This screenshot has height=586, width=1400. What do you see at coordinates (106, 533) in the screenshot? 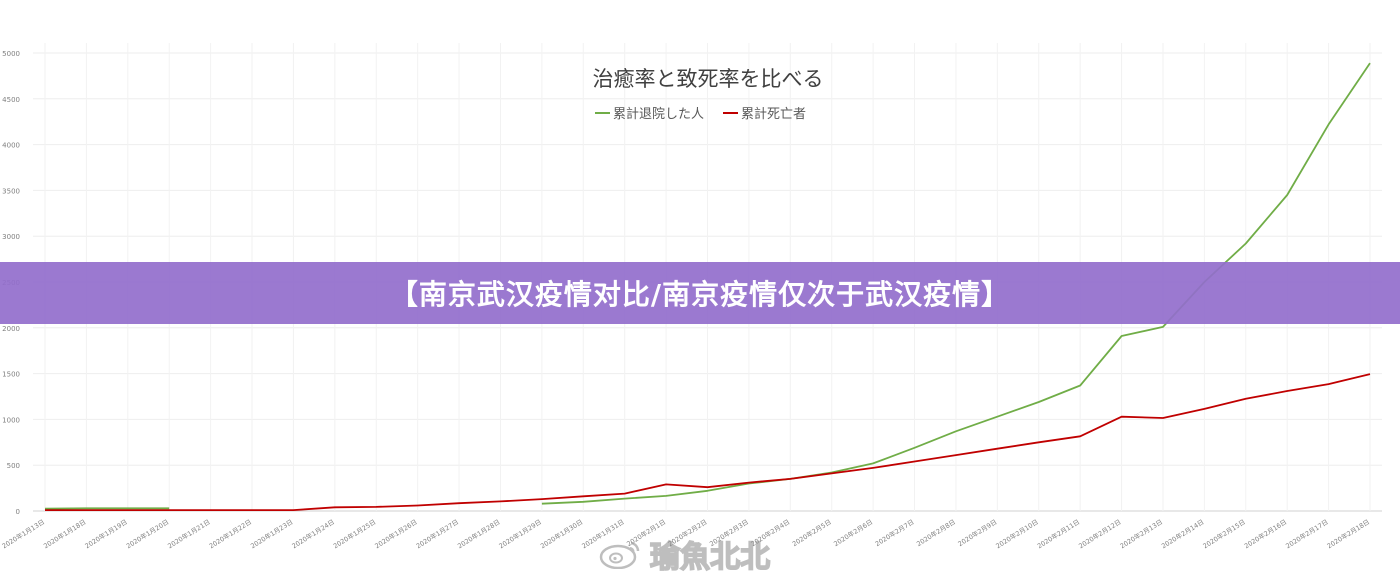
I see `x-tick-label: 2020年1月19日` at bounding box center [106, 533].